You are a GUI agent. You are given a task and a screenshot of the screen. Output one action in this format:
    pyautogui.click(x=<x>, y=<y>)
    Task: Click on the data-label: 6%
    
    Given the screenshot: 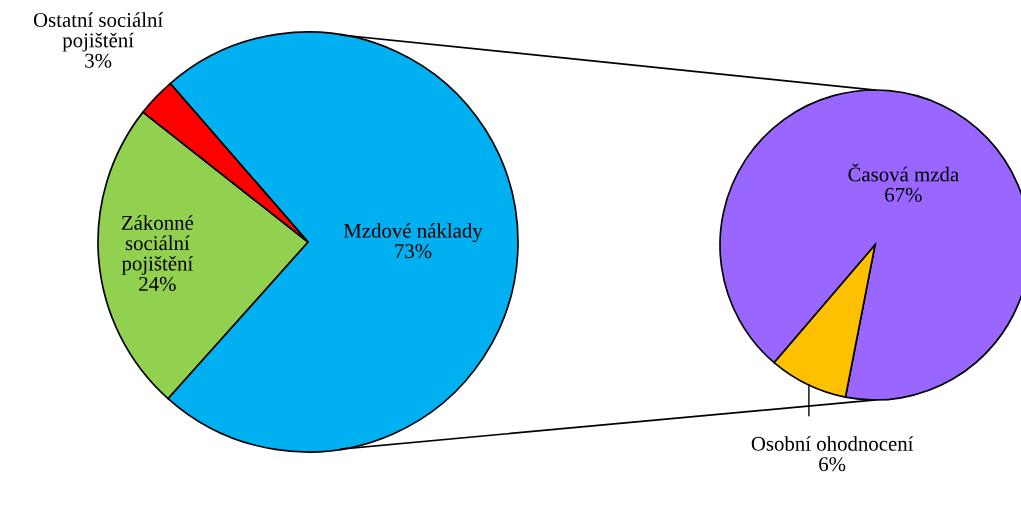 What is the action you would take?
    pyautogui.click(x=832, y=464)
    